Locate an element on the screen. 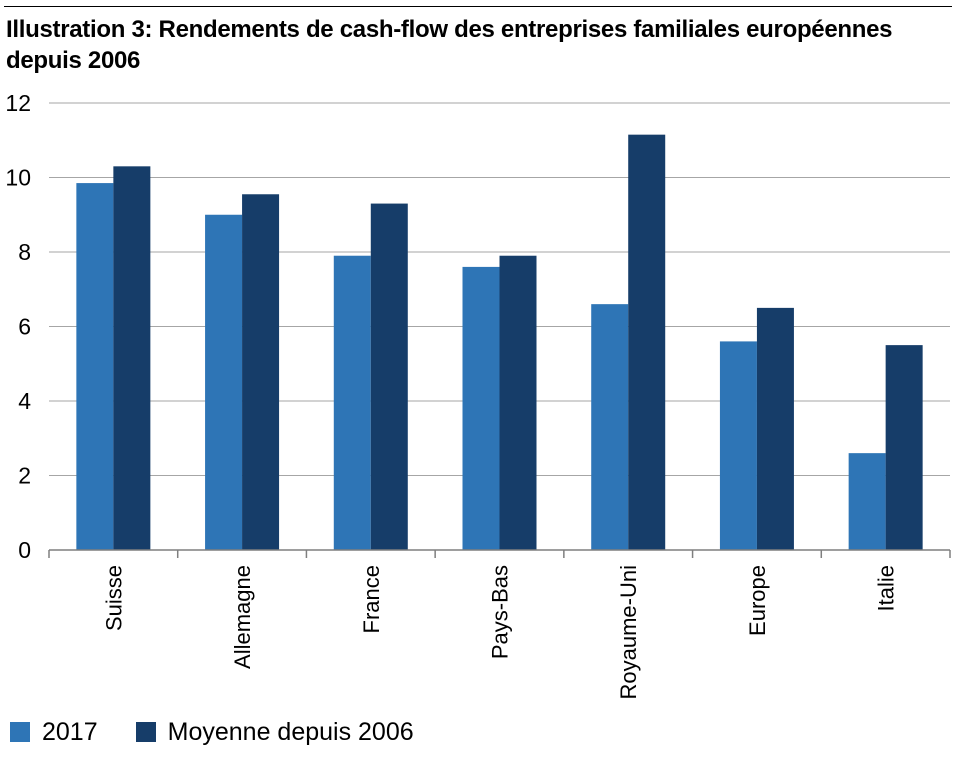 This screenshot has height=763, width=958. legend-label-2017: 2017 is located at coordinates (70, 732).